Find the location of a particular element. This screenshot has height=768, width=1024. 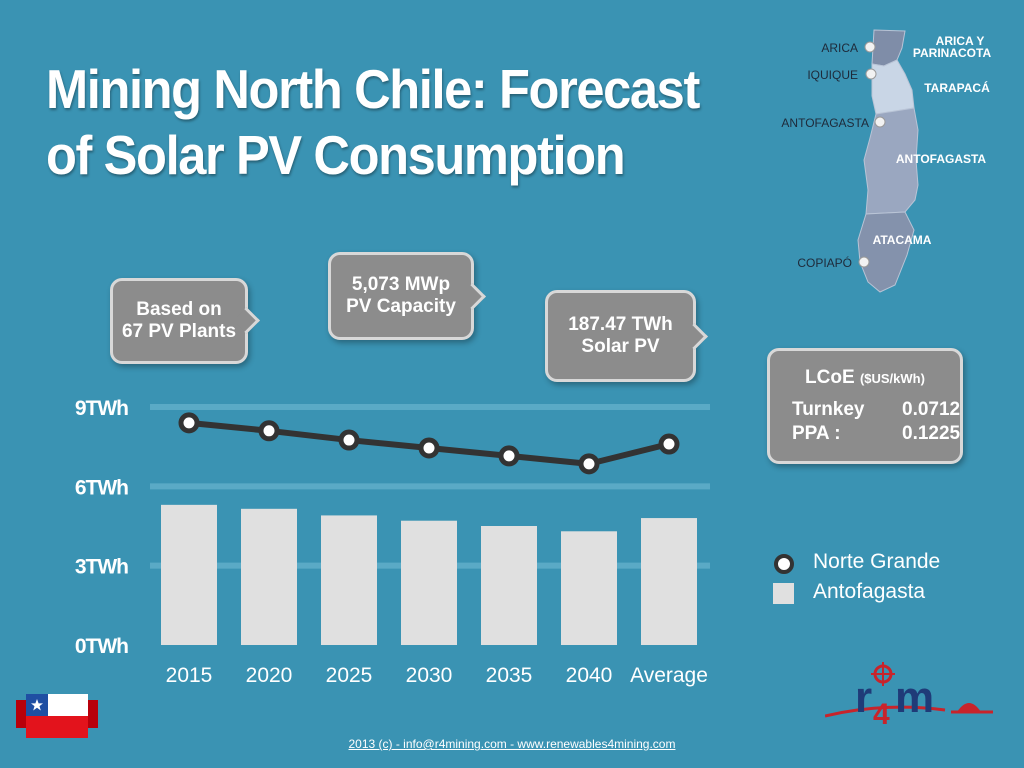

x-tick-label: Average is located at coordinates (669, 675).